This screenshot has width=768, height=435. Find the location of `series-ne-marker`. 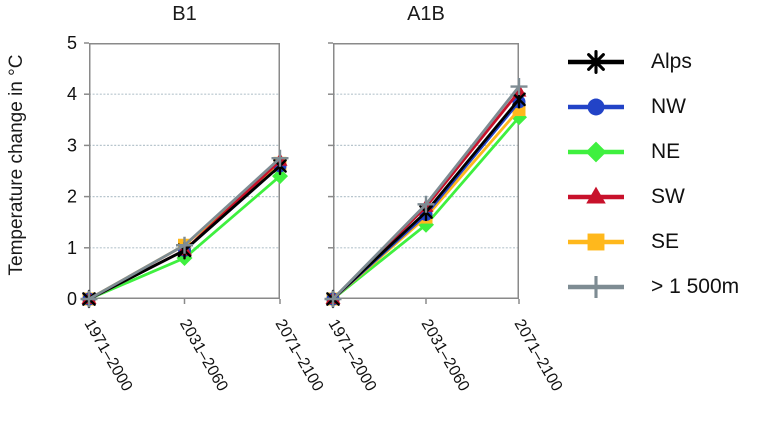

series-ne-marker is located at coordinates (280, 176).